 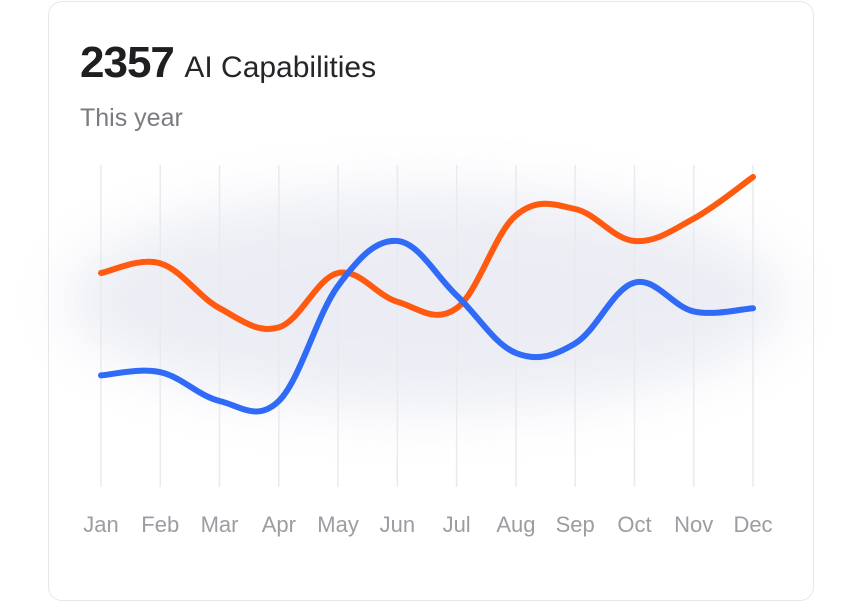 I want to click on capability-label: AI Capabilities, so click(x=280, y=67).